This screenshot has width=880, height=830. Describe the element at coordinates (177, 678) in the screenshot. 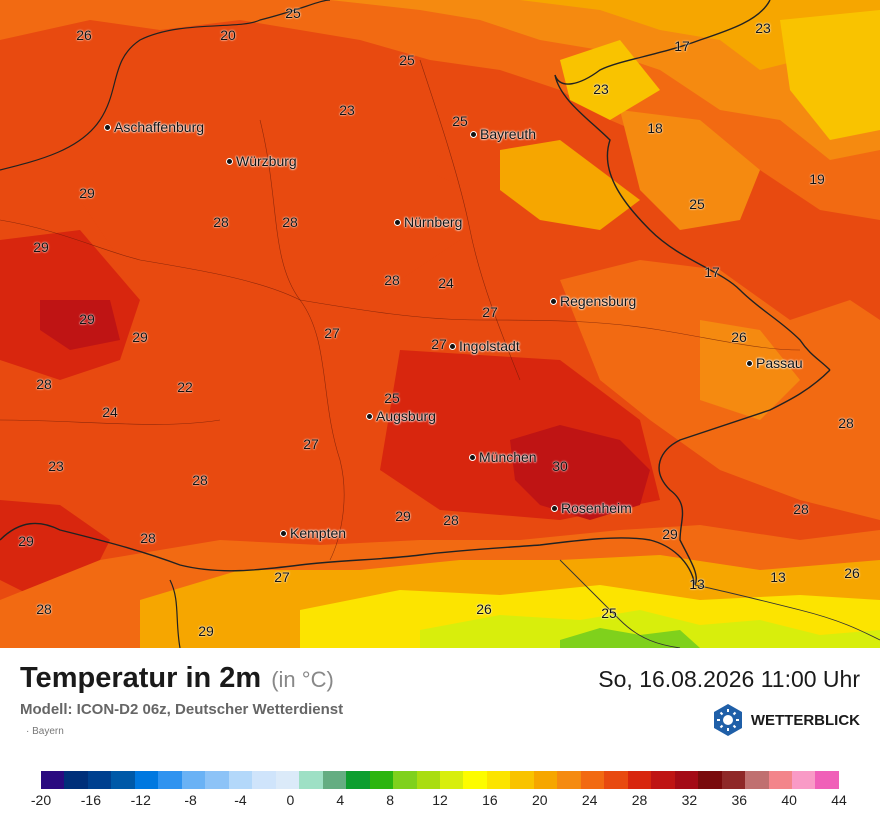

I see `map-title: Temperatur in 2m (in °C)` at that location.